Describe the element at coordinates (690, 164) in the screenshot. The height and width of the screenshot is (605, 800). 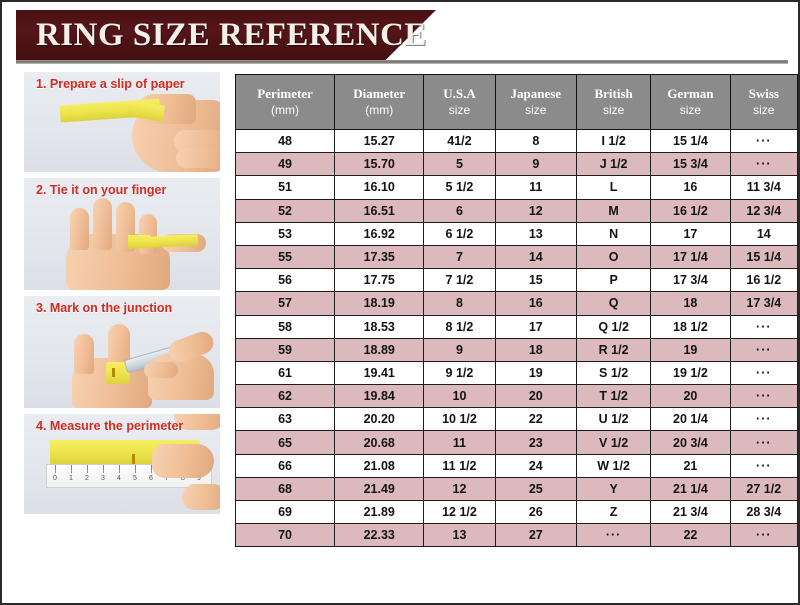
I see `cell-german: 15 3/4` at that location.